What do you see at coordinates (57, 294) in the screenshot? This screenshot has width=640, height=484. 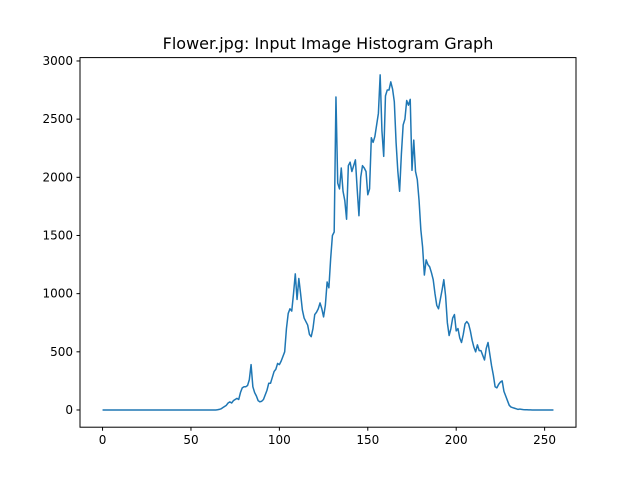 I see `y-tick-label: 1000` at bounding box center [57, 294].